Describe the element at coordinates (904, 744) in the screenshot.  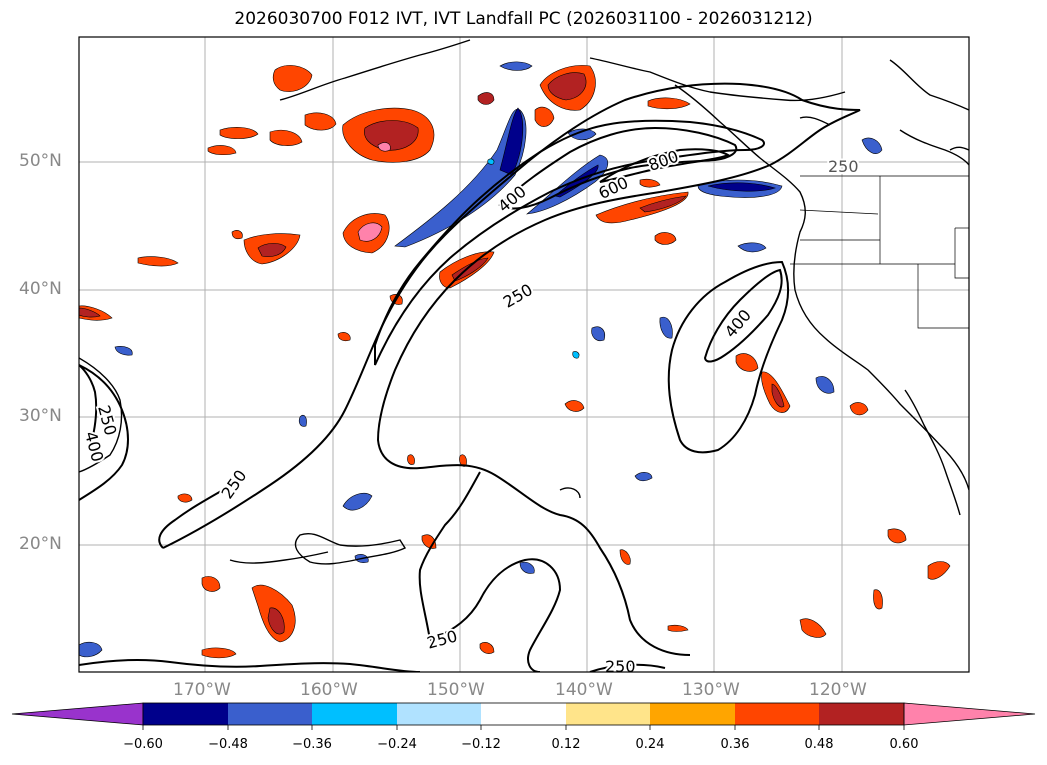
I see `colorbar-tick-label: 0.60` at that location.